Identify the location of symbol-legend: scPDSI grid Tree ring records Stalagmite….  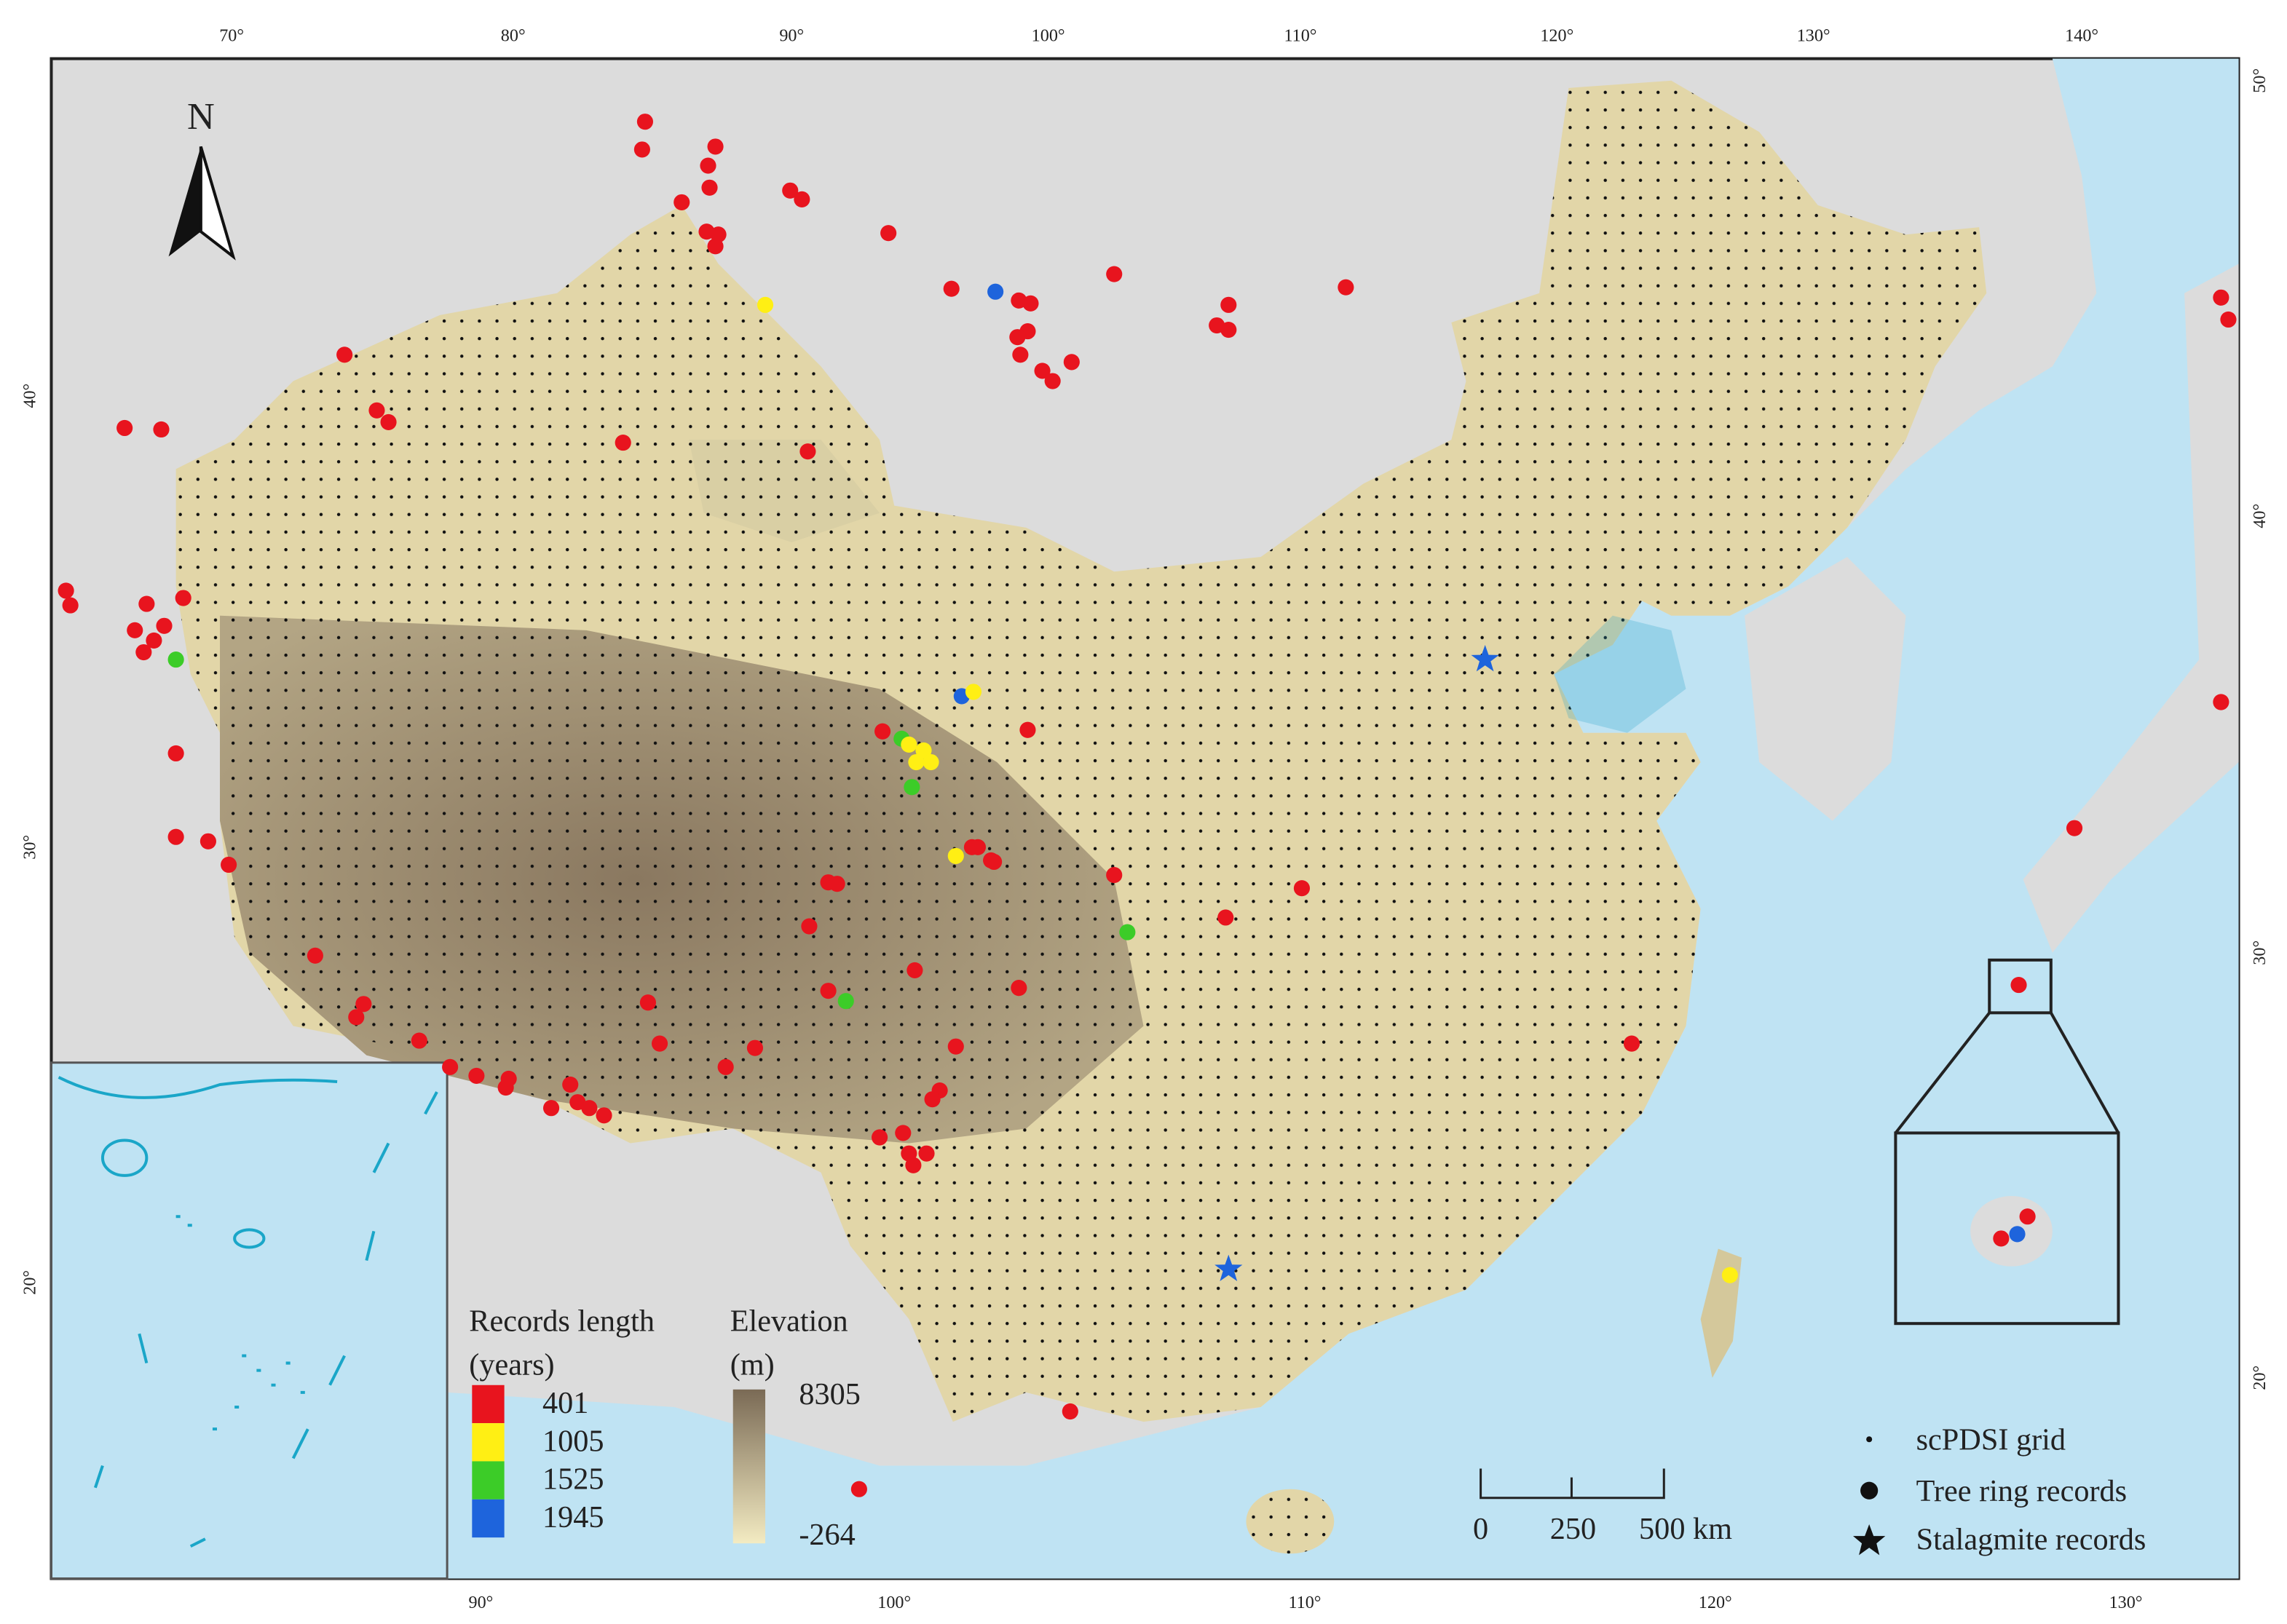
(1999, 1489).